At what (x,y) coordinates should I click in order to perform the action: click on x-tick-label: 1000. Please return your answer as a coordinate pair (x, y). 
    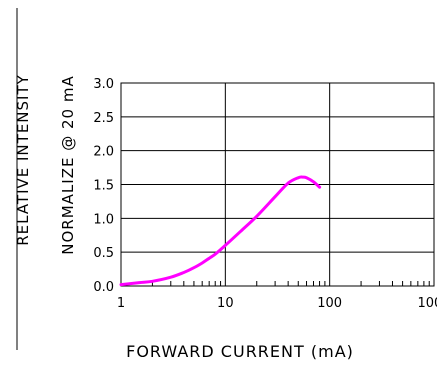
    Looking at the image, I should click on (427, 303).